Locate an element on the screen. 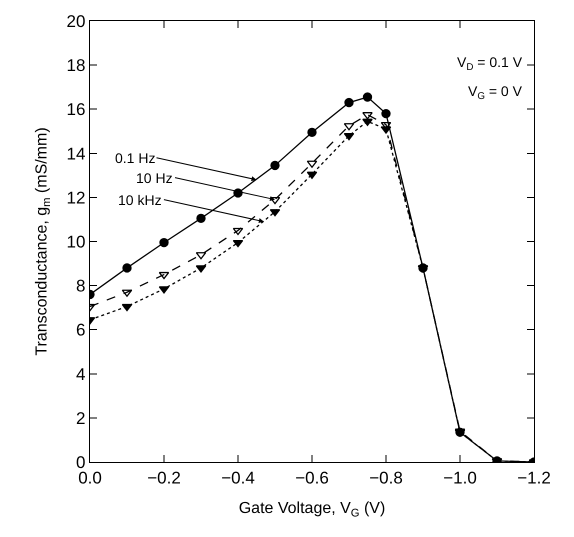 The image size is (574, 537). x-tick-label: −0.4 is located at coordinates (238, 478).